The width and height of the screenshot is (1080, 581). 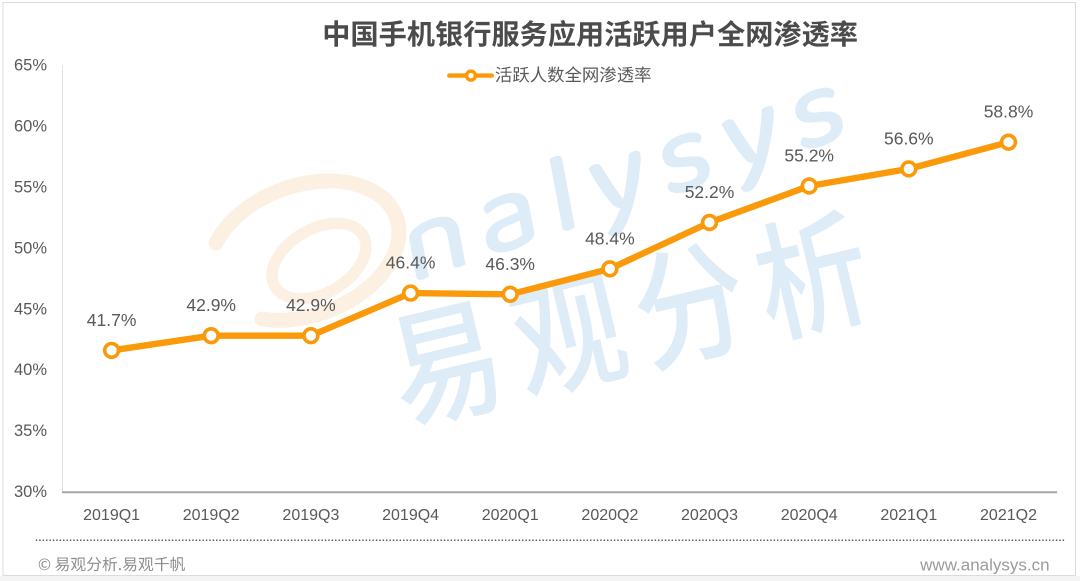 What do you see at coordinates (30, 127) in the screenshot?
I see `svg-text: 60%` at bounding box center [30, 127].